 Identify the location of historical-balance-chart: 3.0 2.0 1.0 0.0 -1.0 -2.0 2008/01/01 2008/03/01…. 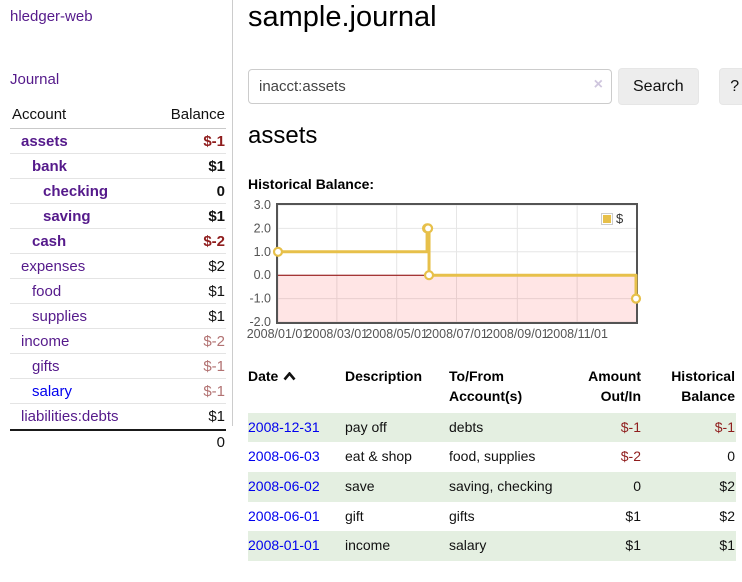
(444, 273).